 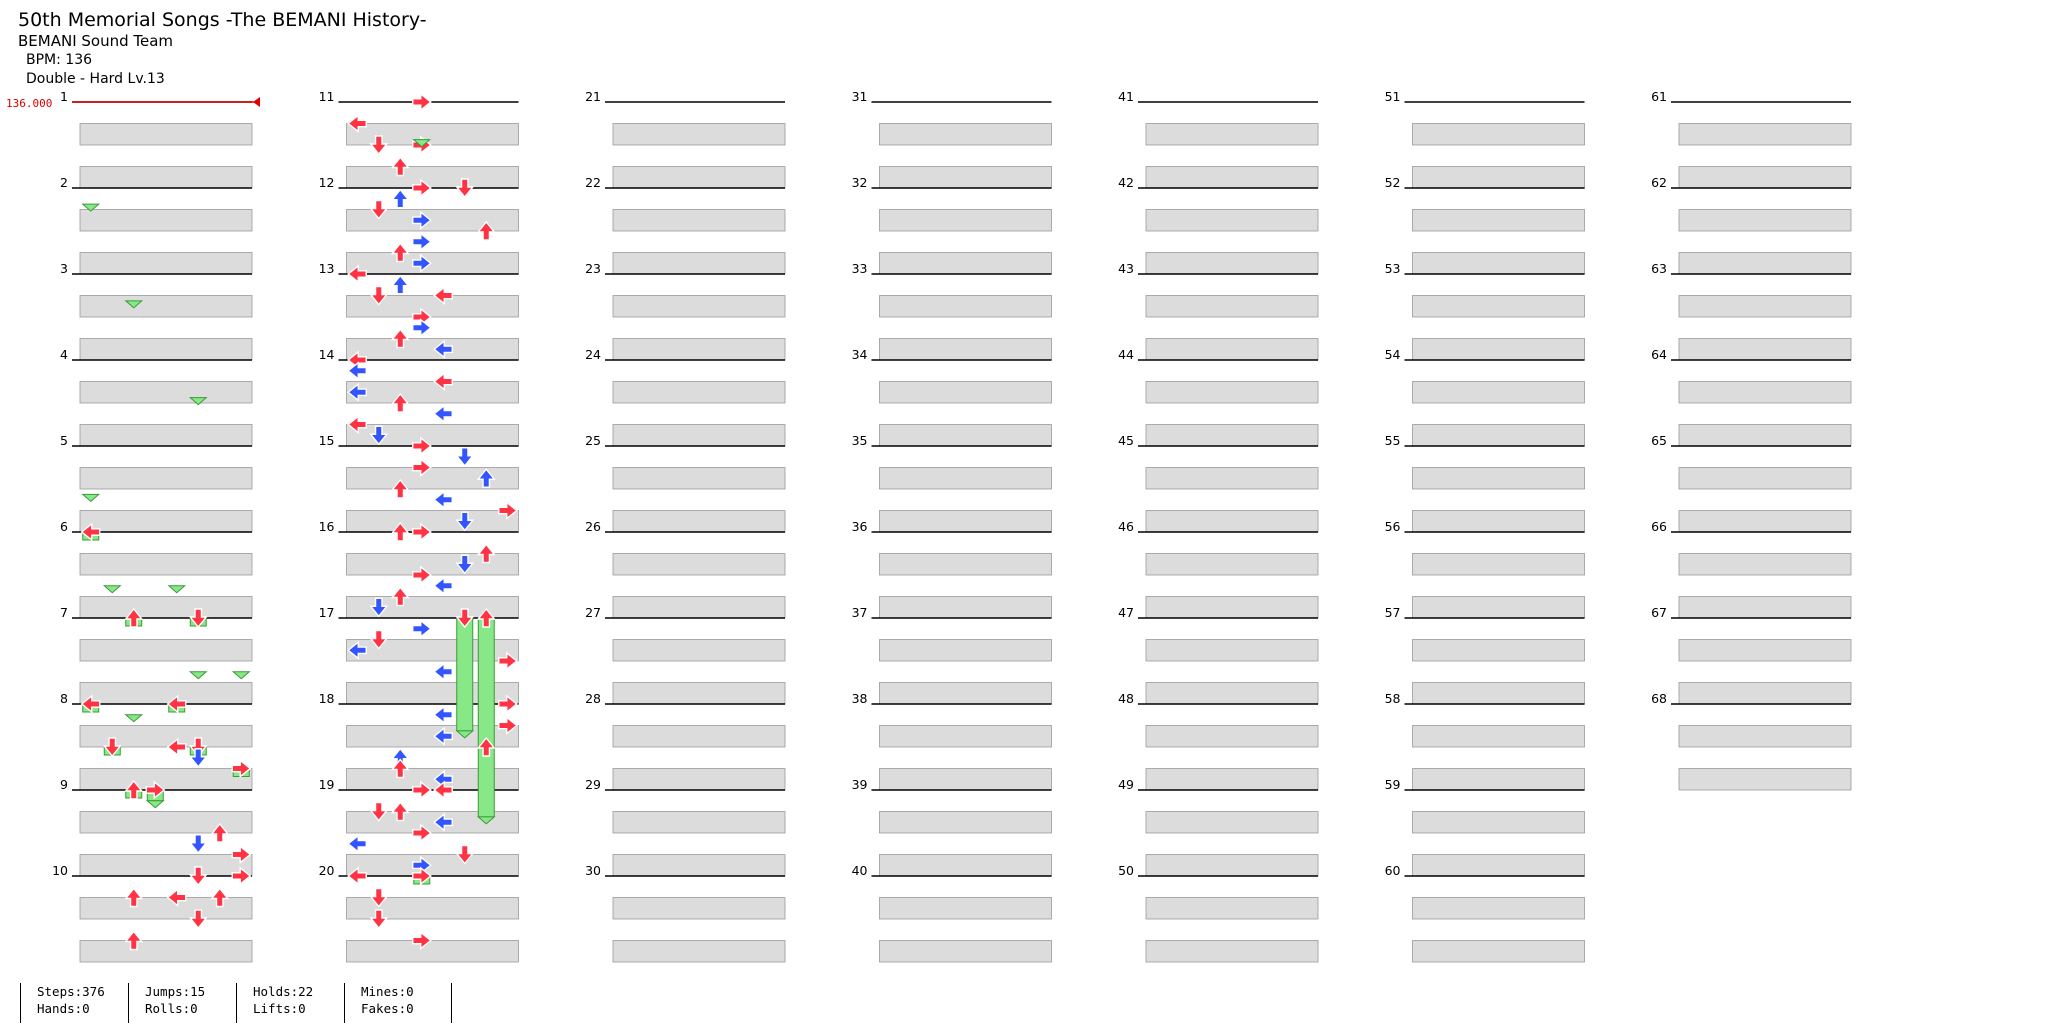 What do you see at coordinates (593, 612) in the screenshot?
I see `measure-number: 27` at bounding box center [593, 612].